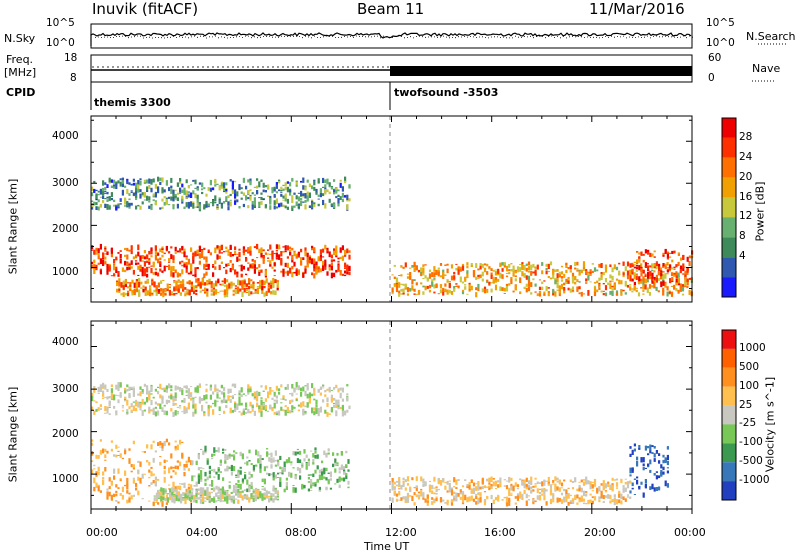 The image size is (800, 554). I want to click on velocity-colorbar-label: Velocity [m s^-1], so click(770, 424).